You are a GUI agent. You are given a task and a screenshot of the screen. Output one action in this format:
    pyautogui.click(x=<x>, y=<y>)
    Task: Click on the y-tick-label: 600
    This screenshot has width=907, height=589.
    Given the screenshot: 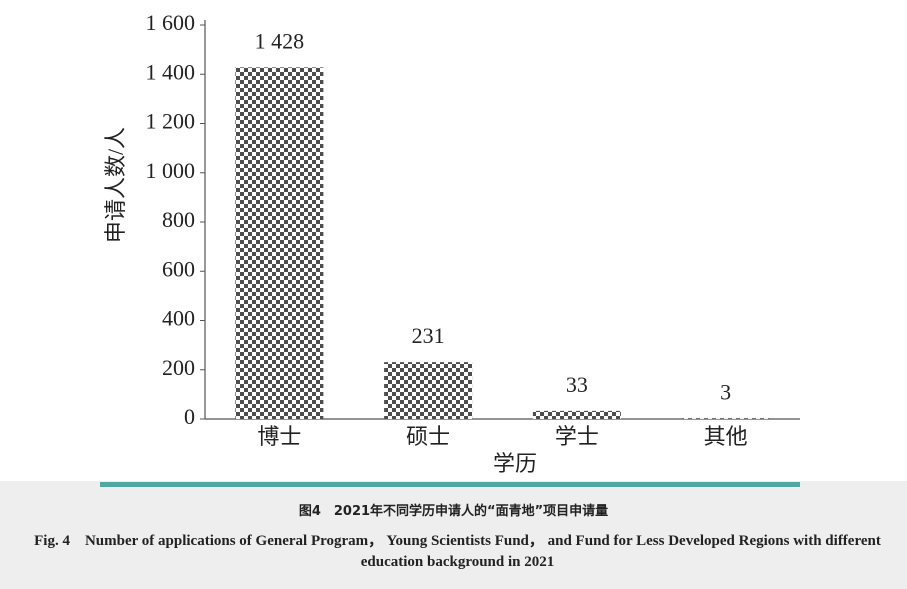 What is the action you would take?
    pyautogui.click(x=178, y=268)
    